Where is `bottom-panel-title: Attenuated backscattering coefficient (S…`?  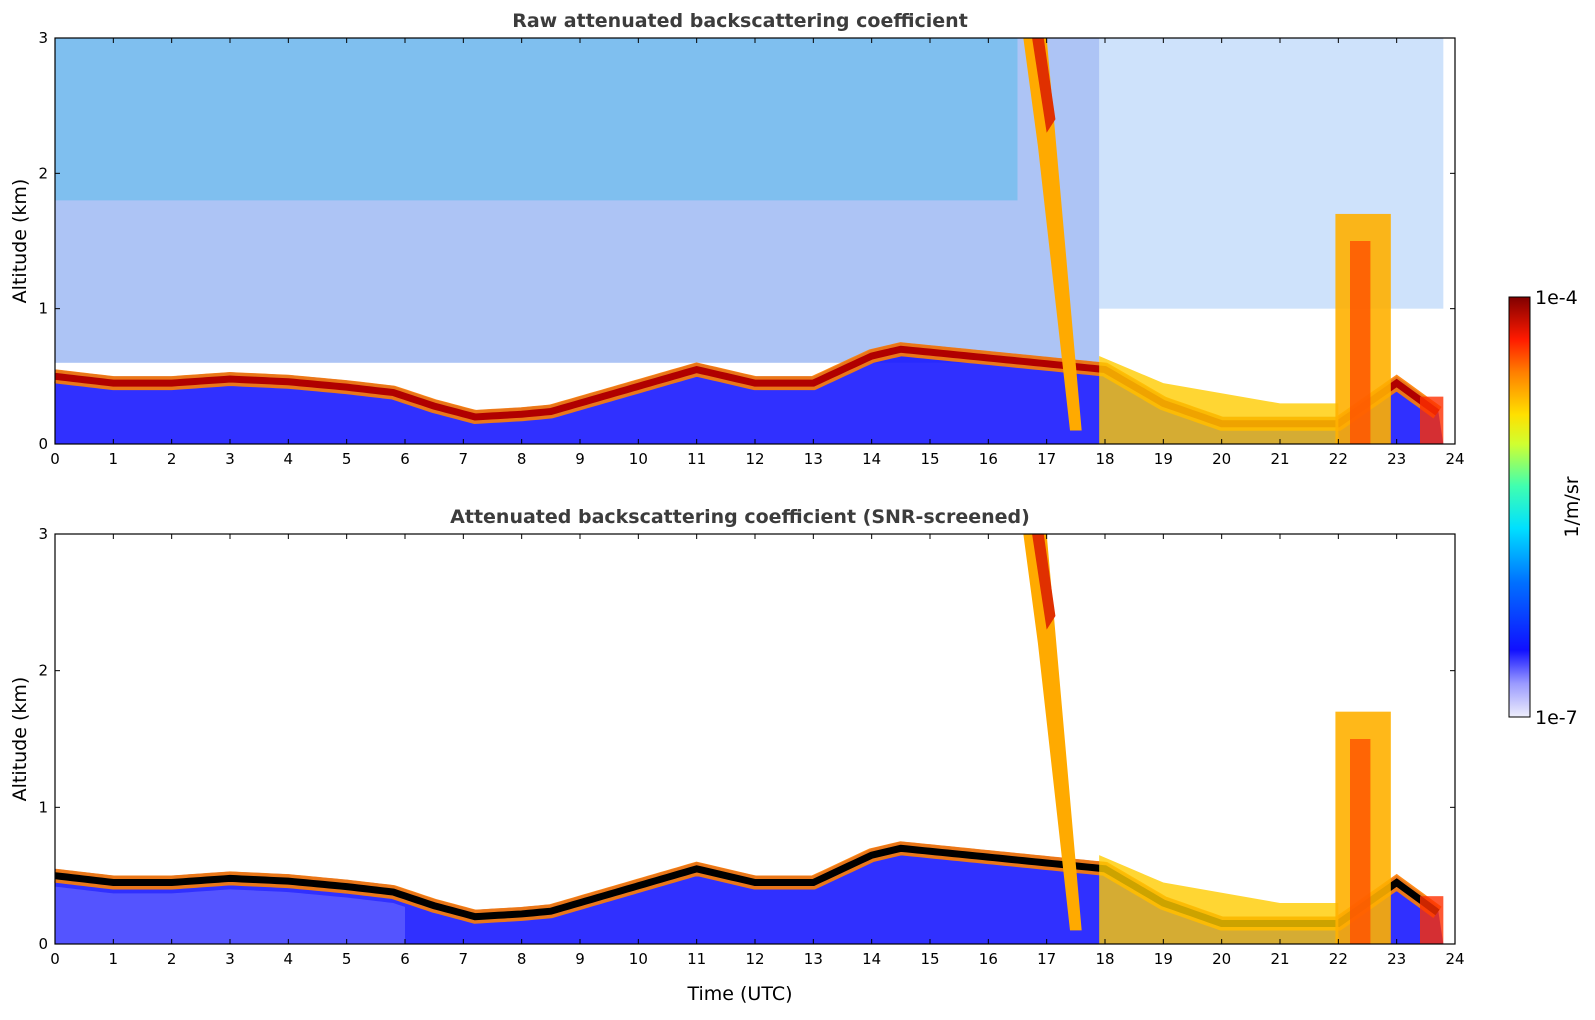
bottom-panel-title: Attenuated backscattering coefficient (S… is located at coordinates (740, 517).